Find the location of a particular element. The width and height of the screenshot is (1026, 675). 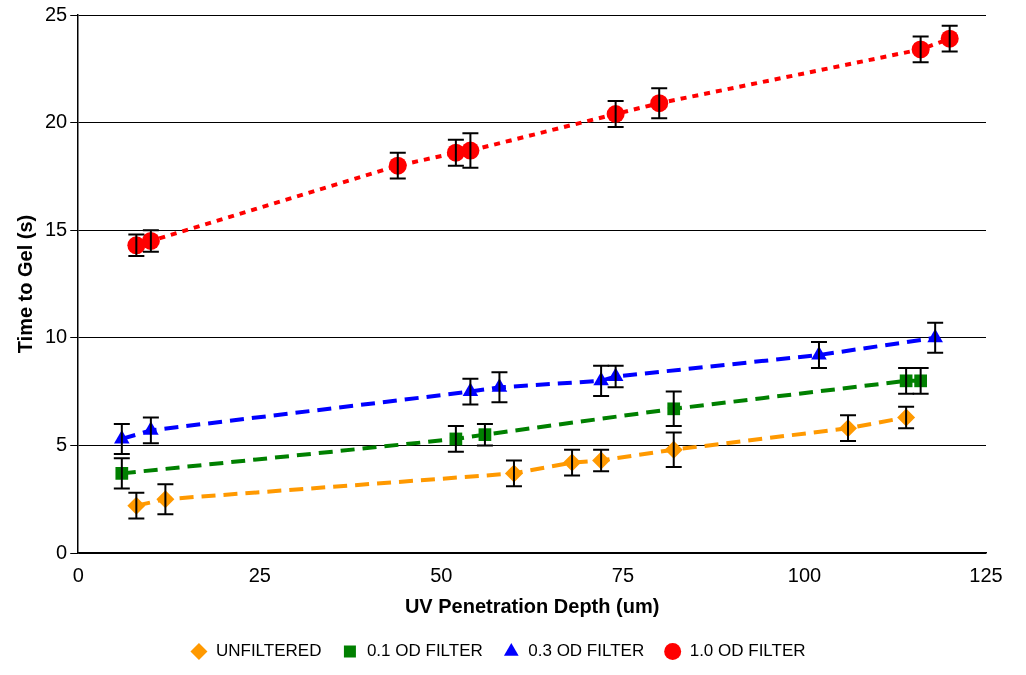

legend-label: 0.3 OD FILTER is located at coordinates (586, 651).